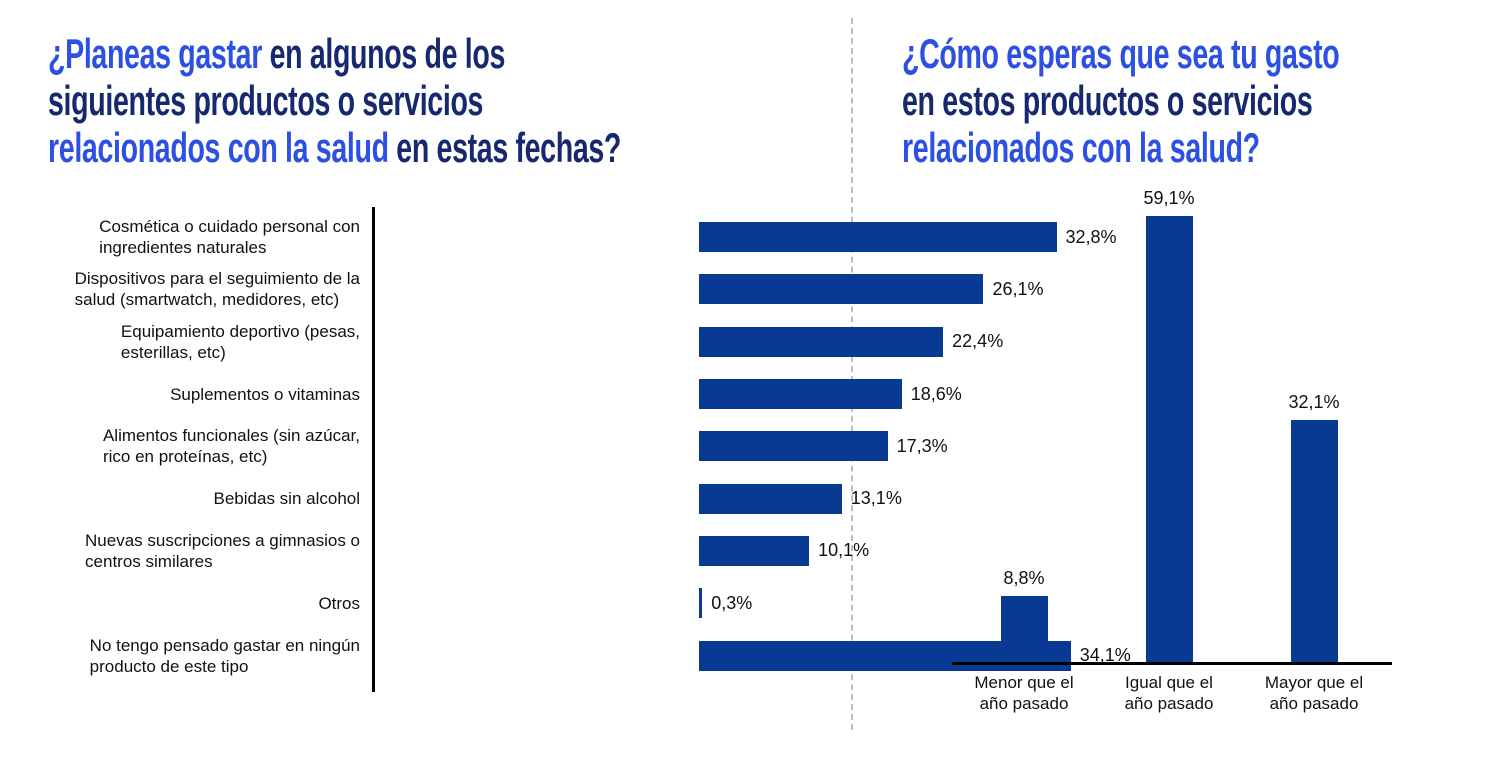 The width and height of the screenshot is (1500, 758). I want to click on title-segment-accent: relacionados con la salud?, so click(1081, 147).